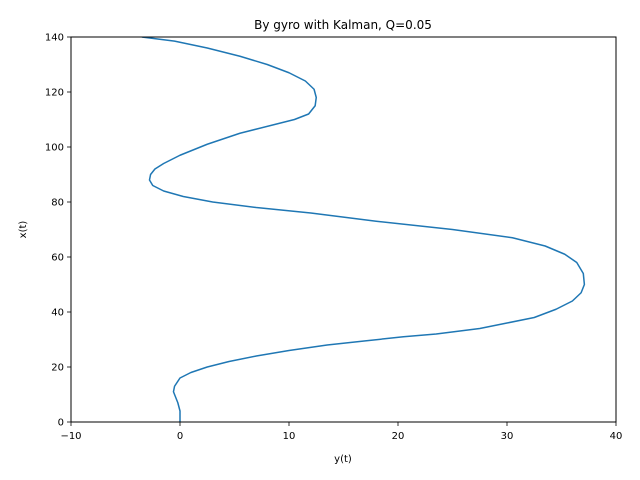  I want to click on x-tick-label: 30, so click(507, 436).